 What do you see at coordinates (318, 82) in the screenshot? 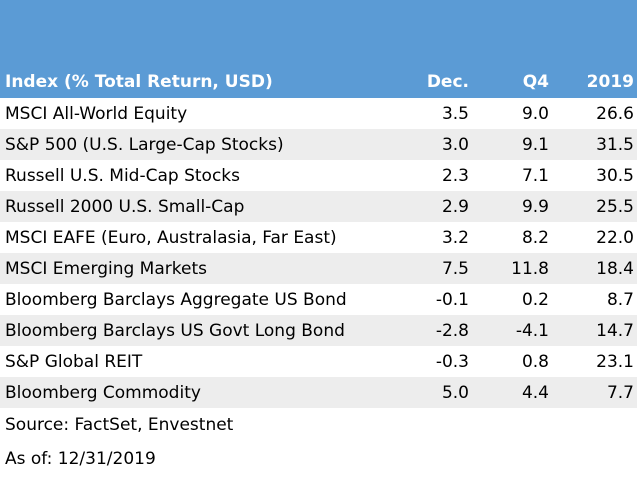
I see `header-row: Index (% Total Return, USD) Dec. Q4 2019` at bounding box center [318, 82].